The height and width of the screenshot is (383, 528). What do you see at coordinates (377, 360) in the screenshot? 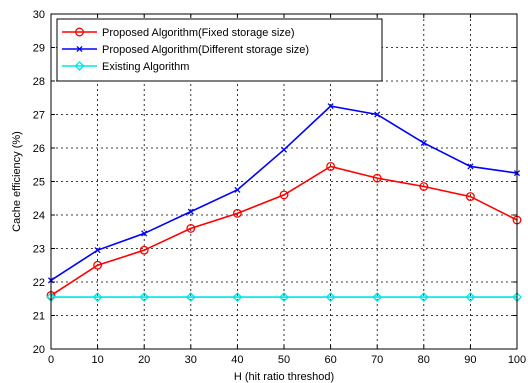
I see `x-tick-label: 70` at bounding box center [377, 360].